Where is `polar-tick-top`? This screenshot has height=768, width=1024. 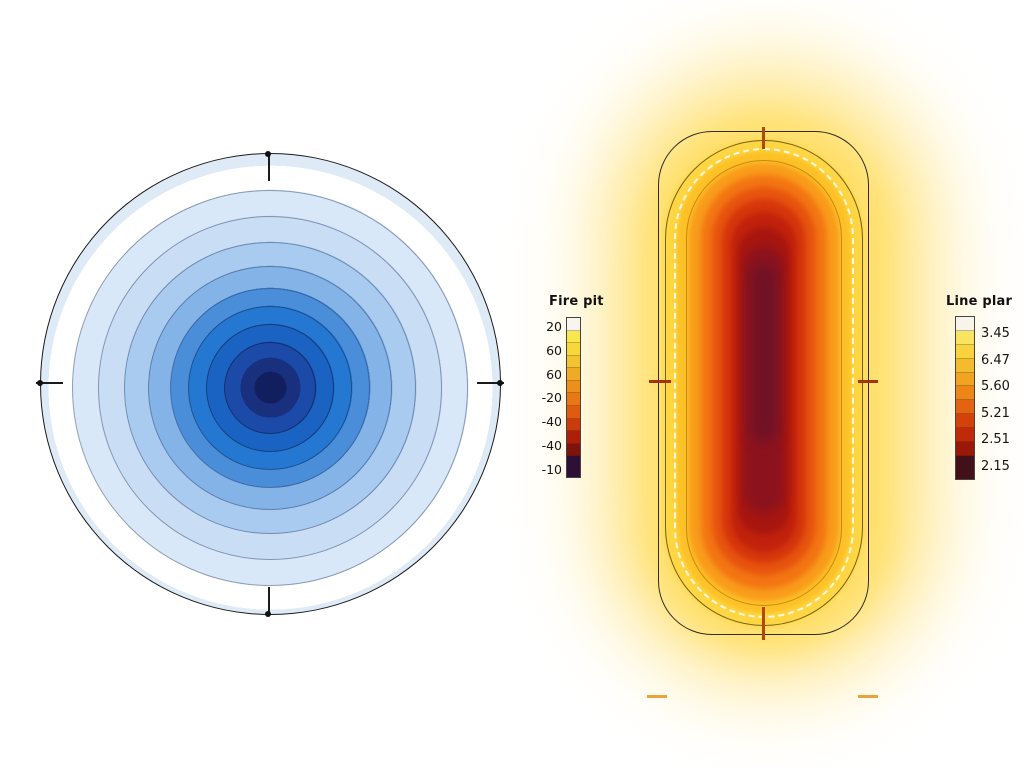
polar-tick-top is located at coordinates (269, 167).